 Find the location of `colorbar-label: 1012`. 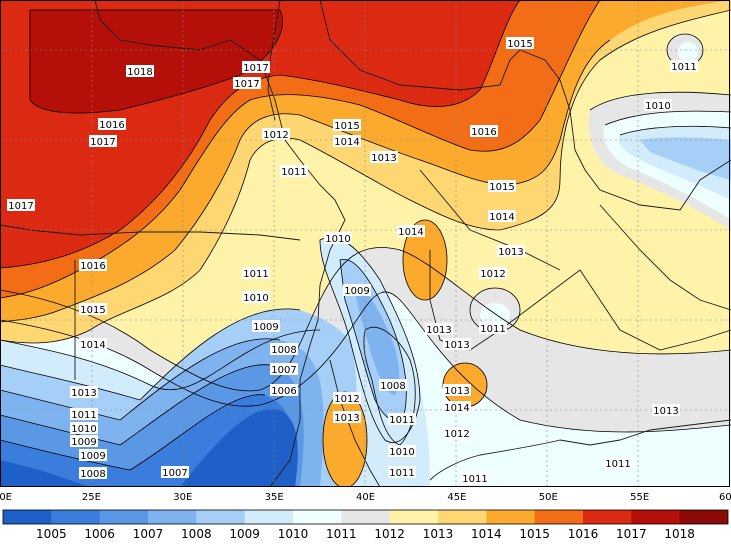

colorbar-label: 1012 is located at coordinates (389, 534).